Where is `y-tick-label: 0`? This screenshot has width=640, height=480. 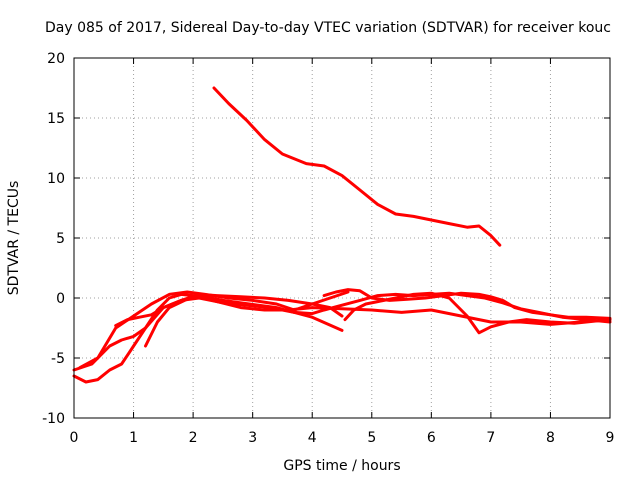
y-tick-label: 0 is located at coordinates (60, 299).